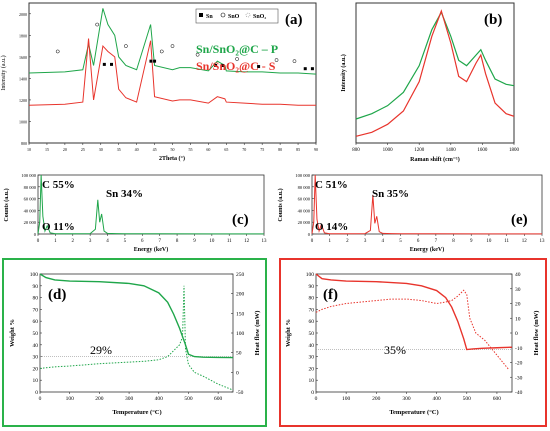 The height and width of the screenshot is (431, 550). I want to click on panel-e-lines, so click(426, 204).